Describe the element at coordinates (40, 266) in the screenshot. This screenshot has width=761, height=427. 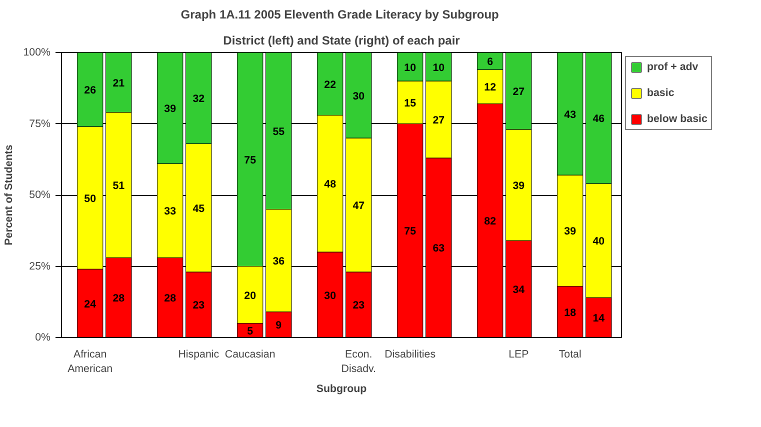
I see `y-tick-label: 25%` at that location.